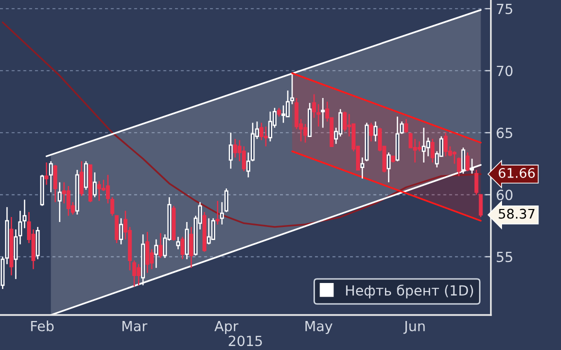 This screenshot has width=561, height=350. What do you see at coordinates (504, 71) in the screenshot?
I see `y-tick-label: 70` at bounding box center [504, 71].